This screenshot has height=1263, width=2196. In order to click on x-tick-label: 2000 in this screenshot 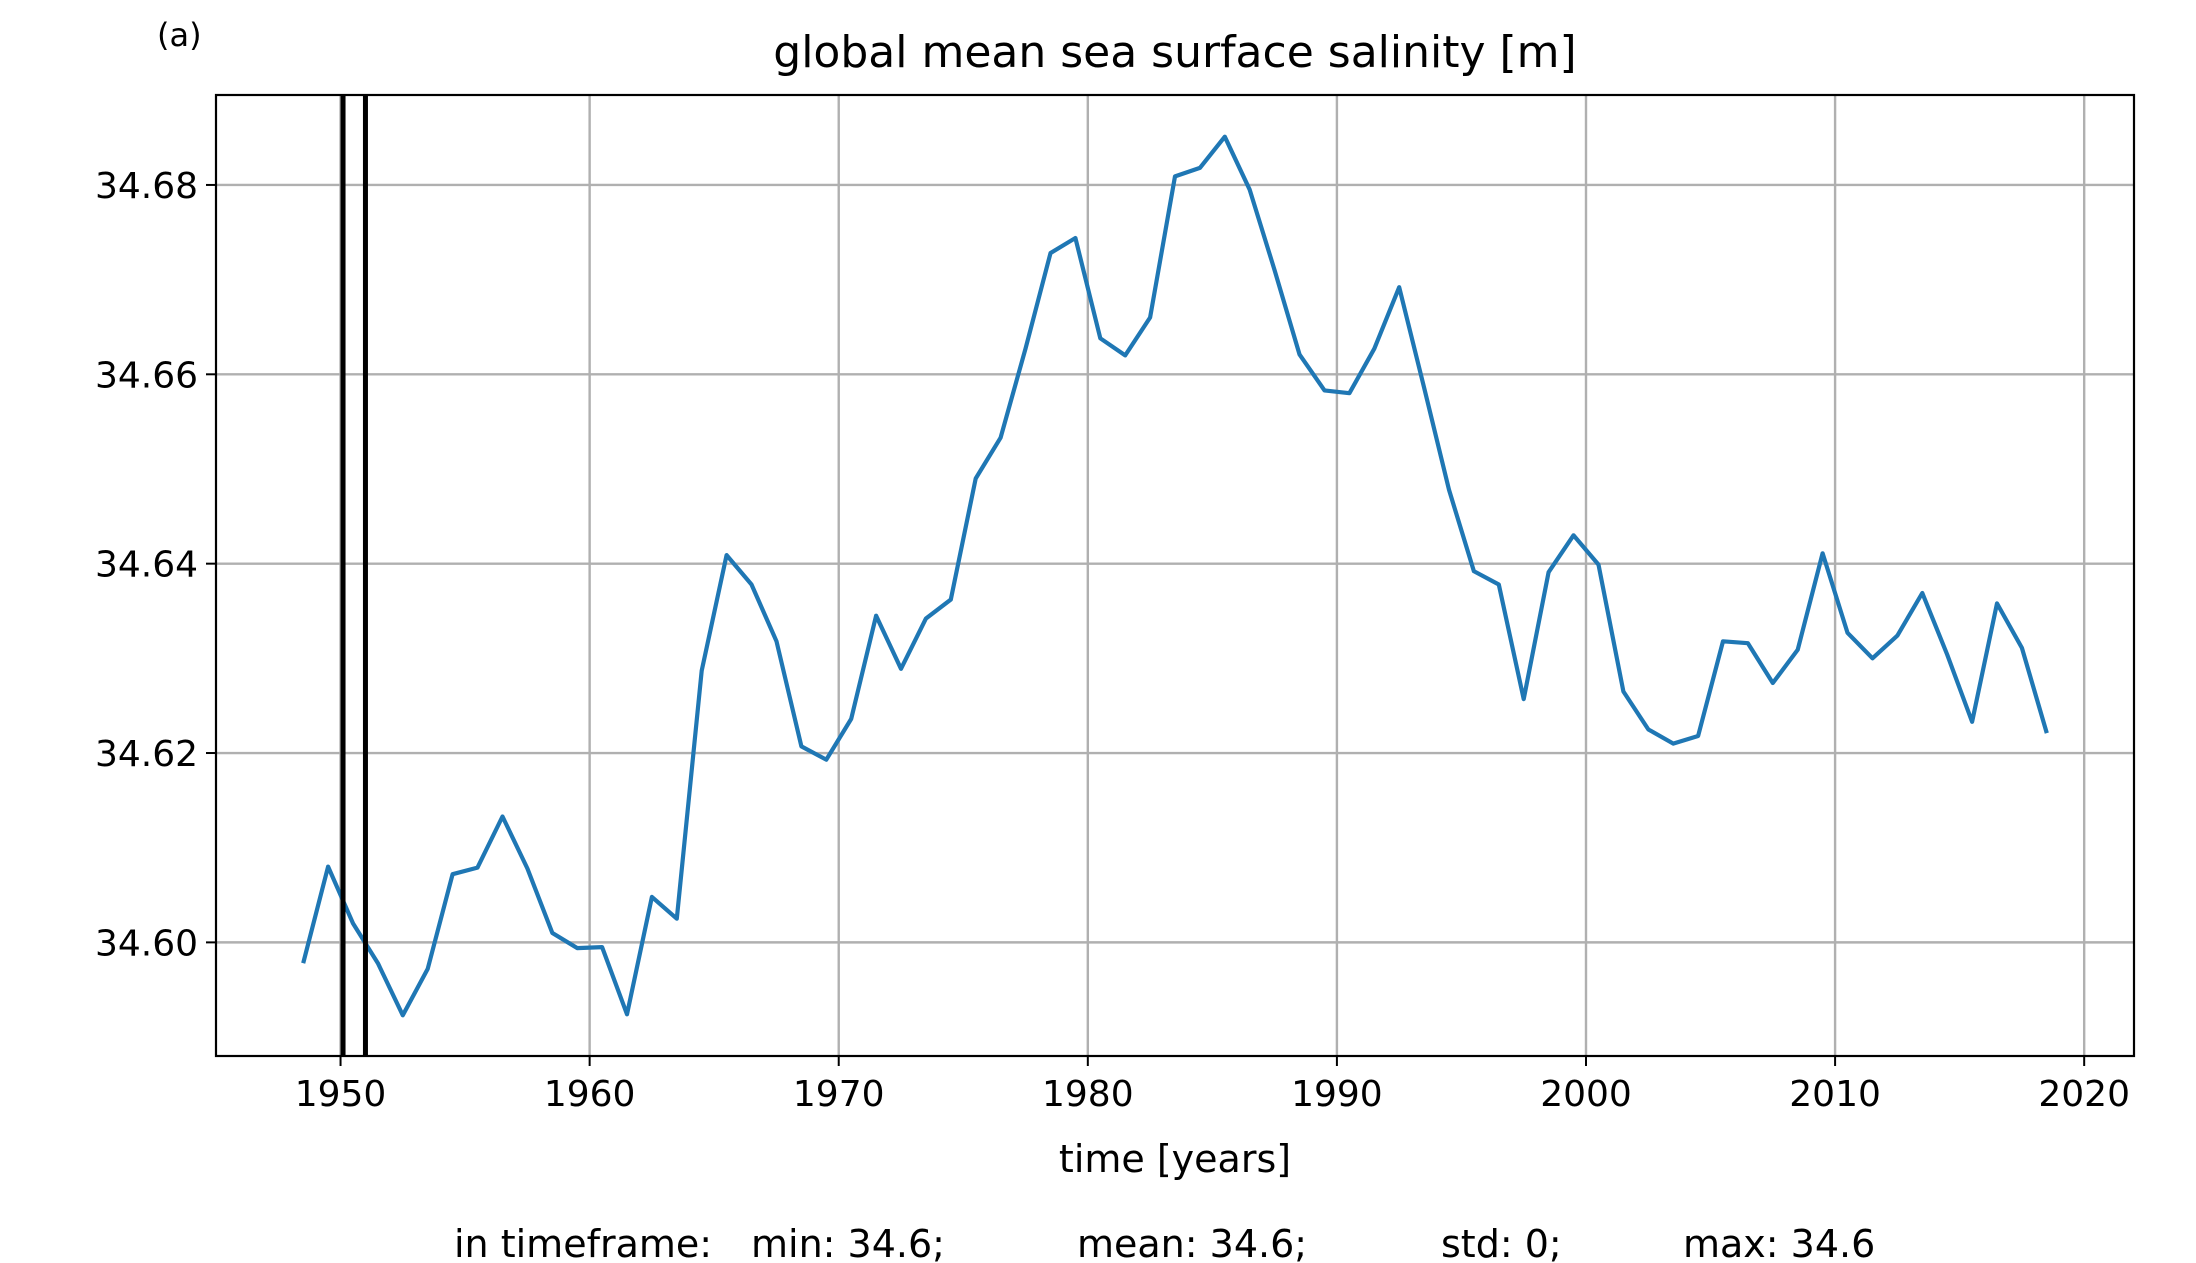, I will do `click(1586, 1094)`.